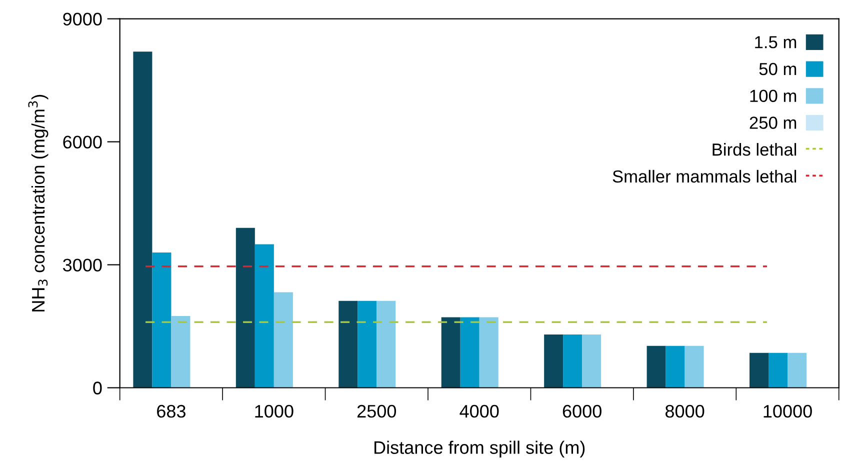 Image resolution: width=856 pixels, height=470 pixels. What do you see at coordinates (788, 411) in the screenshot?
I see `x-tick-label: 10000` at bounding box center [788, 411].